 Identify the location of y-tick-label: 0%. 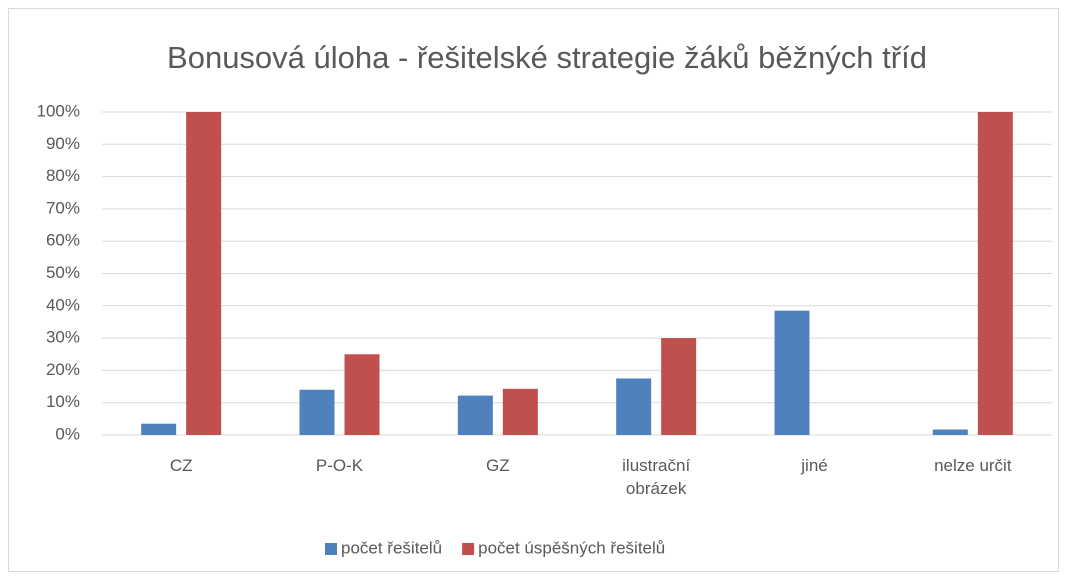
(67, 433).